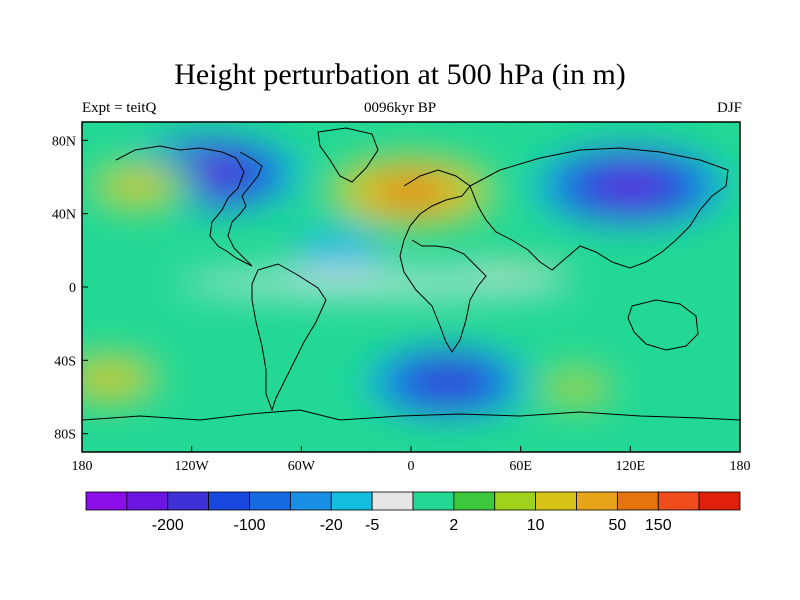 The height and width of the screenshot is (600, 800). What do you see at coordinates (400, 74) in the screenshot?
I see `chart-title: Height perturbation at 500 hPa (in m)` at bounding box center [400, 74].